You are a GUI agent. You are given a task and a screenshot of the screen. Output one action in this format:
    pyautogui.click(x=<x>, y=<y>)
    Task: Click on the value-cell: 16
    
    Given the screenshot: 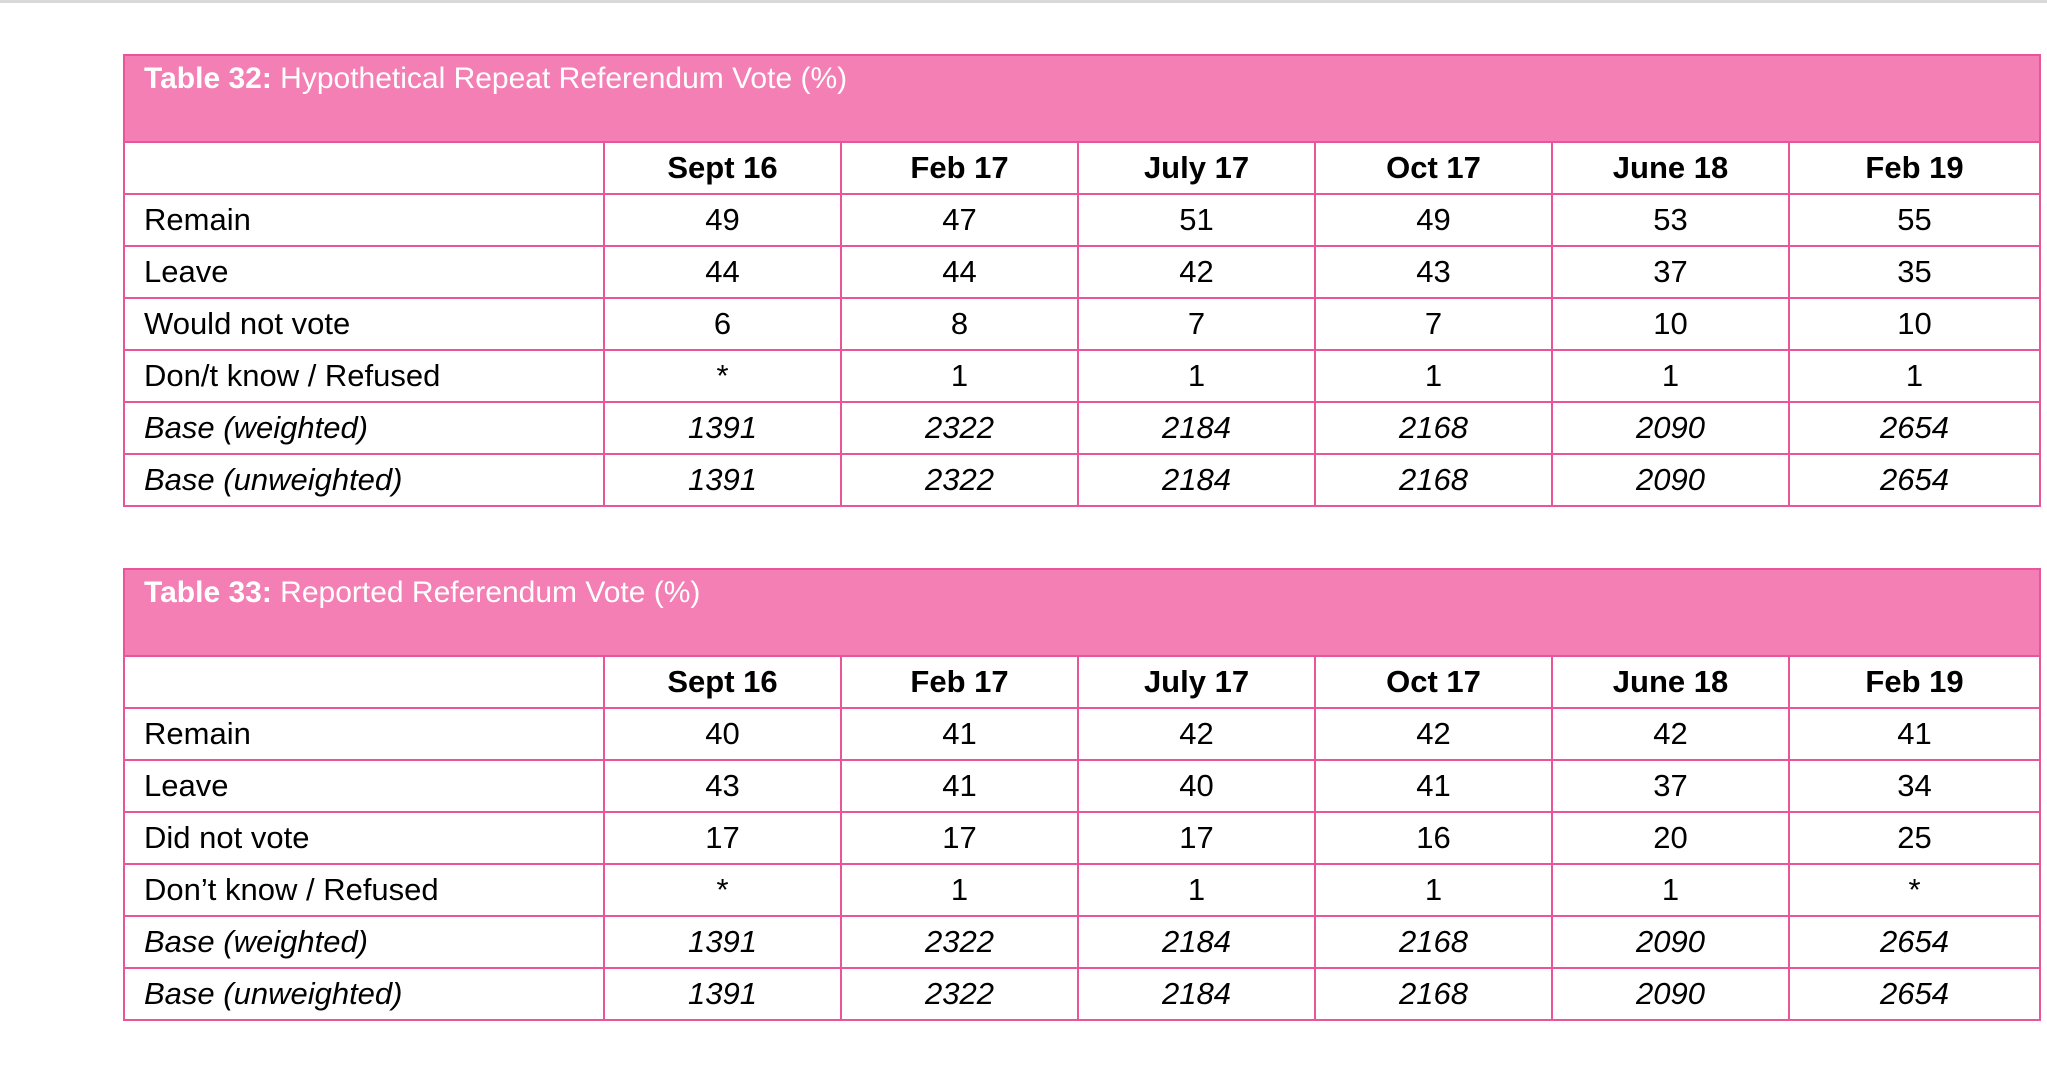 What is the action you would take?
    pyautogui.click(x=1433, y=838)
    